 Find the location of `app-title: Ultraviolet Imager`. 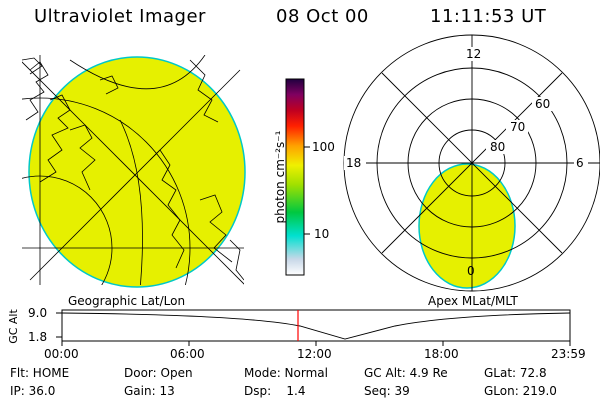

app-title: Ultraviolet Imager is located at coordinates (120, 16).